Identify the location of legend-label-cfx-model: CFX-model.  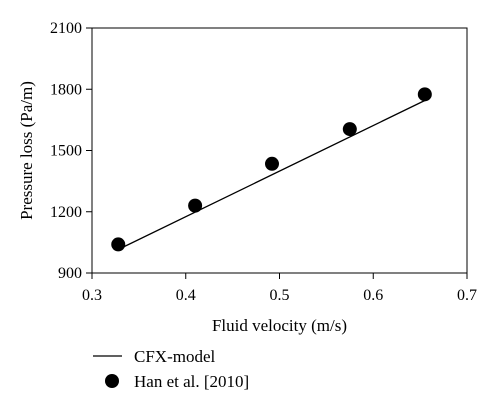
(175, 356).